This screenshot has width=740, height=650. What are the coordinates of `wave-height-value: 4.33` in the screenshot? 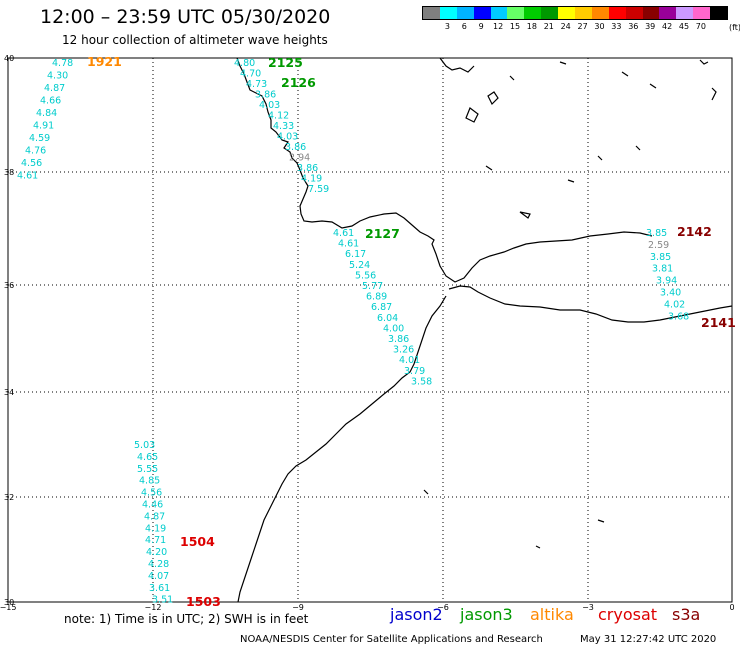 It's located at (283, 126).